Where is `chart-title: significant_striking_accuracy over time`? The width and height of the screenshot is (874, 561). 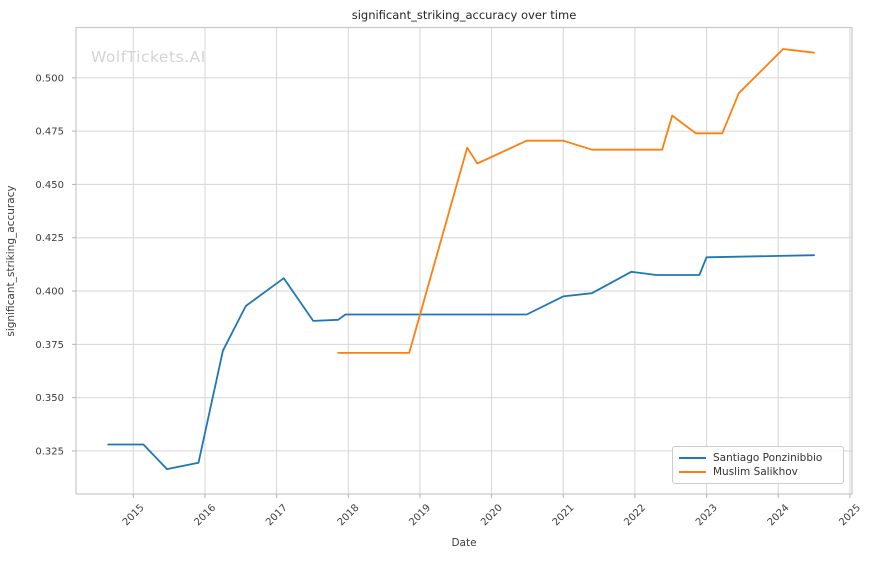
chart-title: significant_striking_accuracy over time is located at coordinates (464, 15).